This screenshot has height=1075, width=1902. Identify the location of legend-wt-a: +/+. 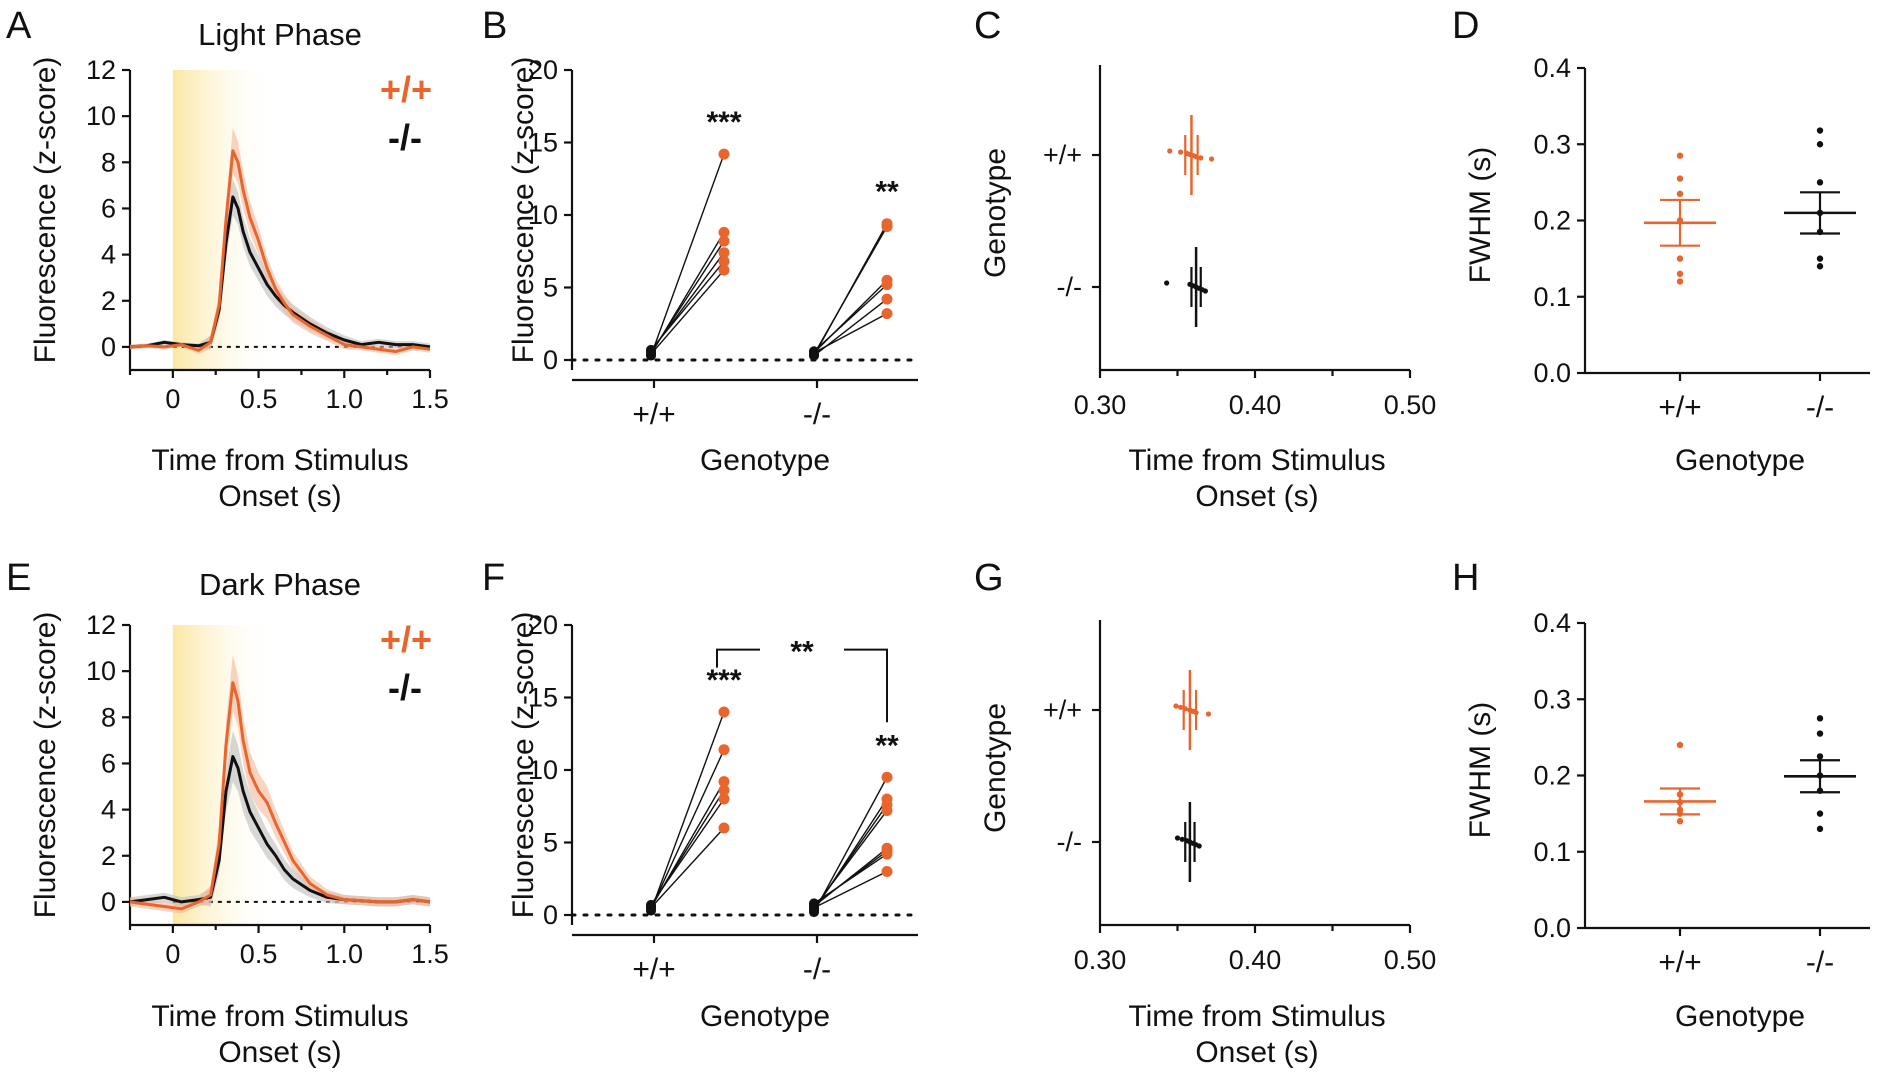
(406, 89).